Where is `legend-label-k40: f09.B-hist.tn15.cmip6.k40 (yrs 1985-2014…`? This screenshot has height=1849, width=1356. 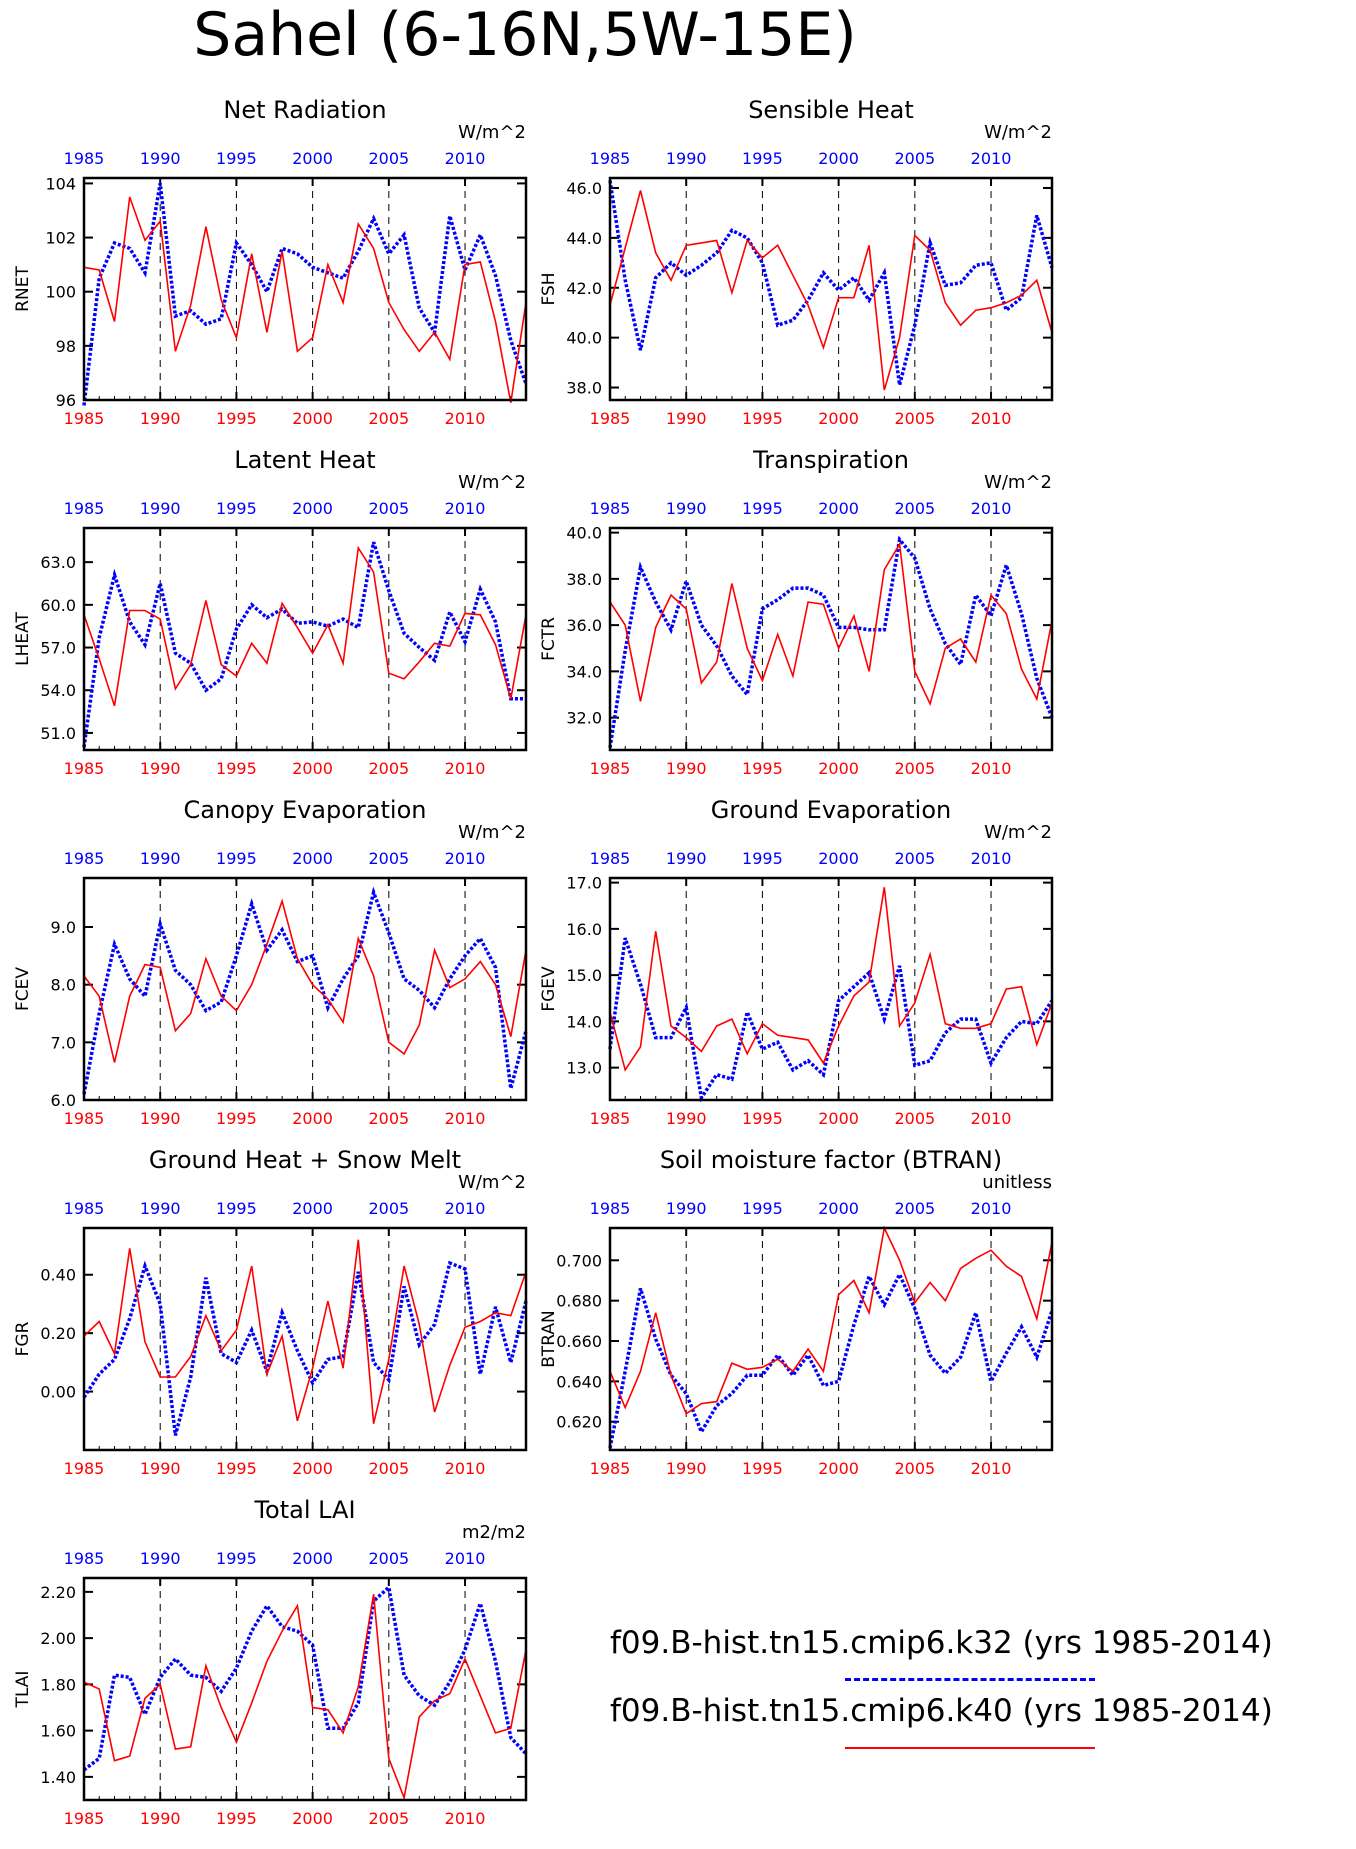 legend-label-k40: f09.B-hist.tn15.cmip6.k40 (yrs 1985-2014… is located at coordinates (941, 1711).